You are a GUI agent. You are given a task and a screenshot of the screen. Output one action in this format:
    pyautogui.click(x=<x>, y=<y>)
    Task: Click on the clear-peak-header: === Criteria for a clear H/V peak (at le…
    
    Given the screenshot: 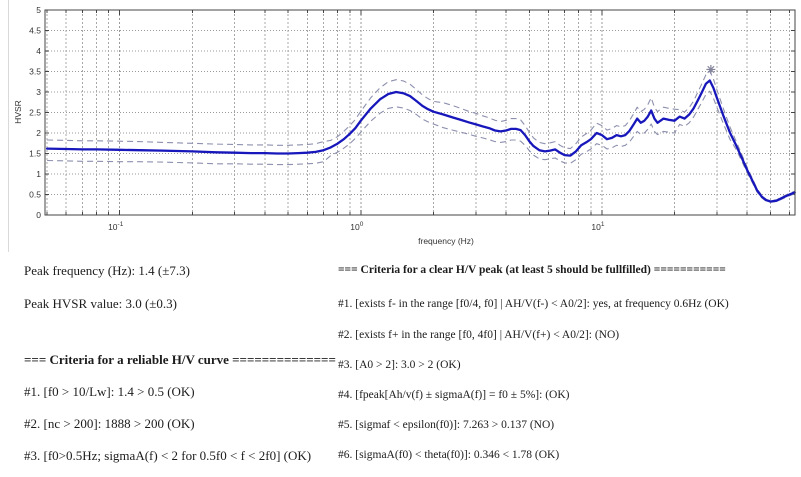 What is the action you would take?
    pyautogui.click(x=532, y=270)
    